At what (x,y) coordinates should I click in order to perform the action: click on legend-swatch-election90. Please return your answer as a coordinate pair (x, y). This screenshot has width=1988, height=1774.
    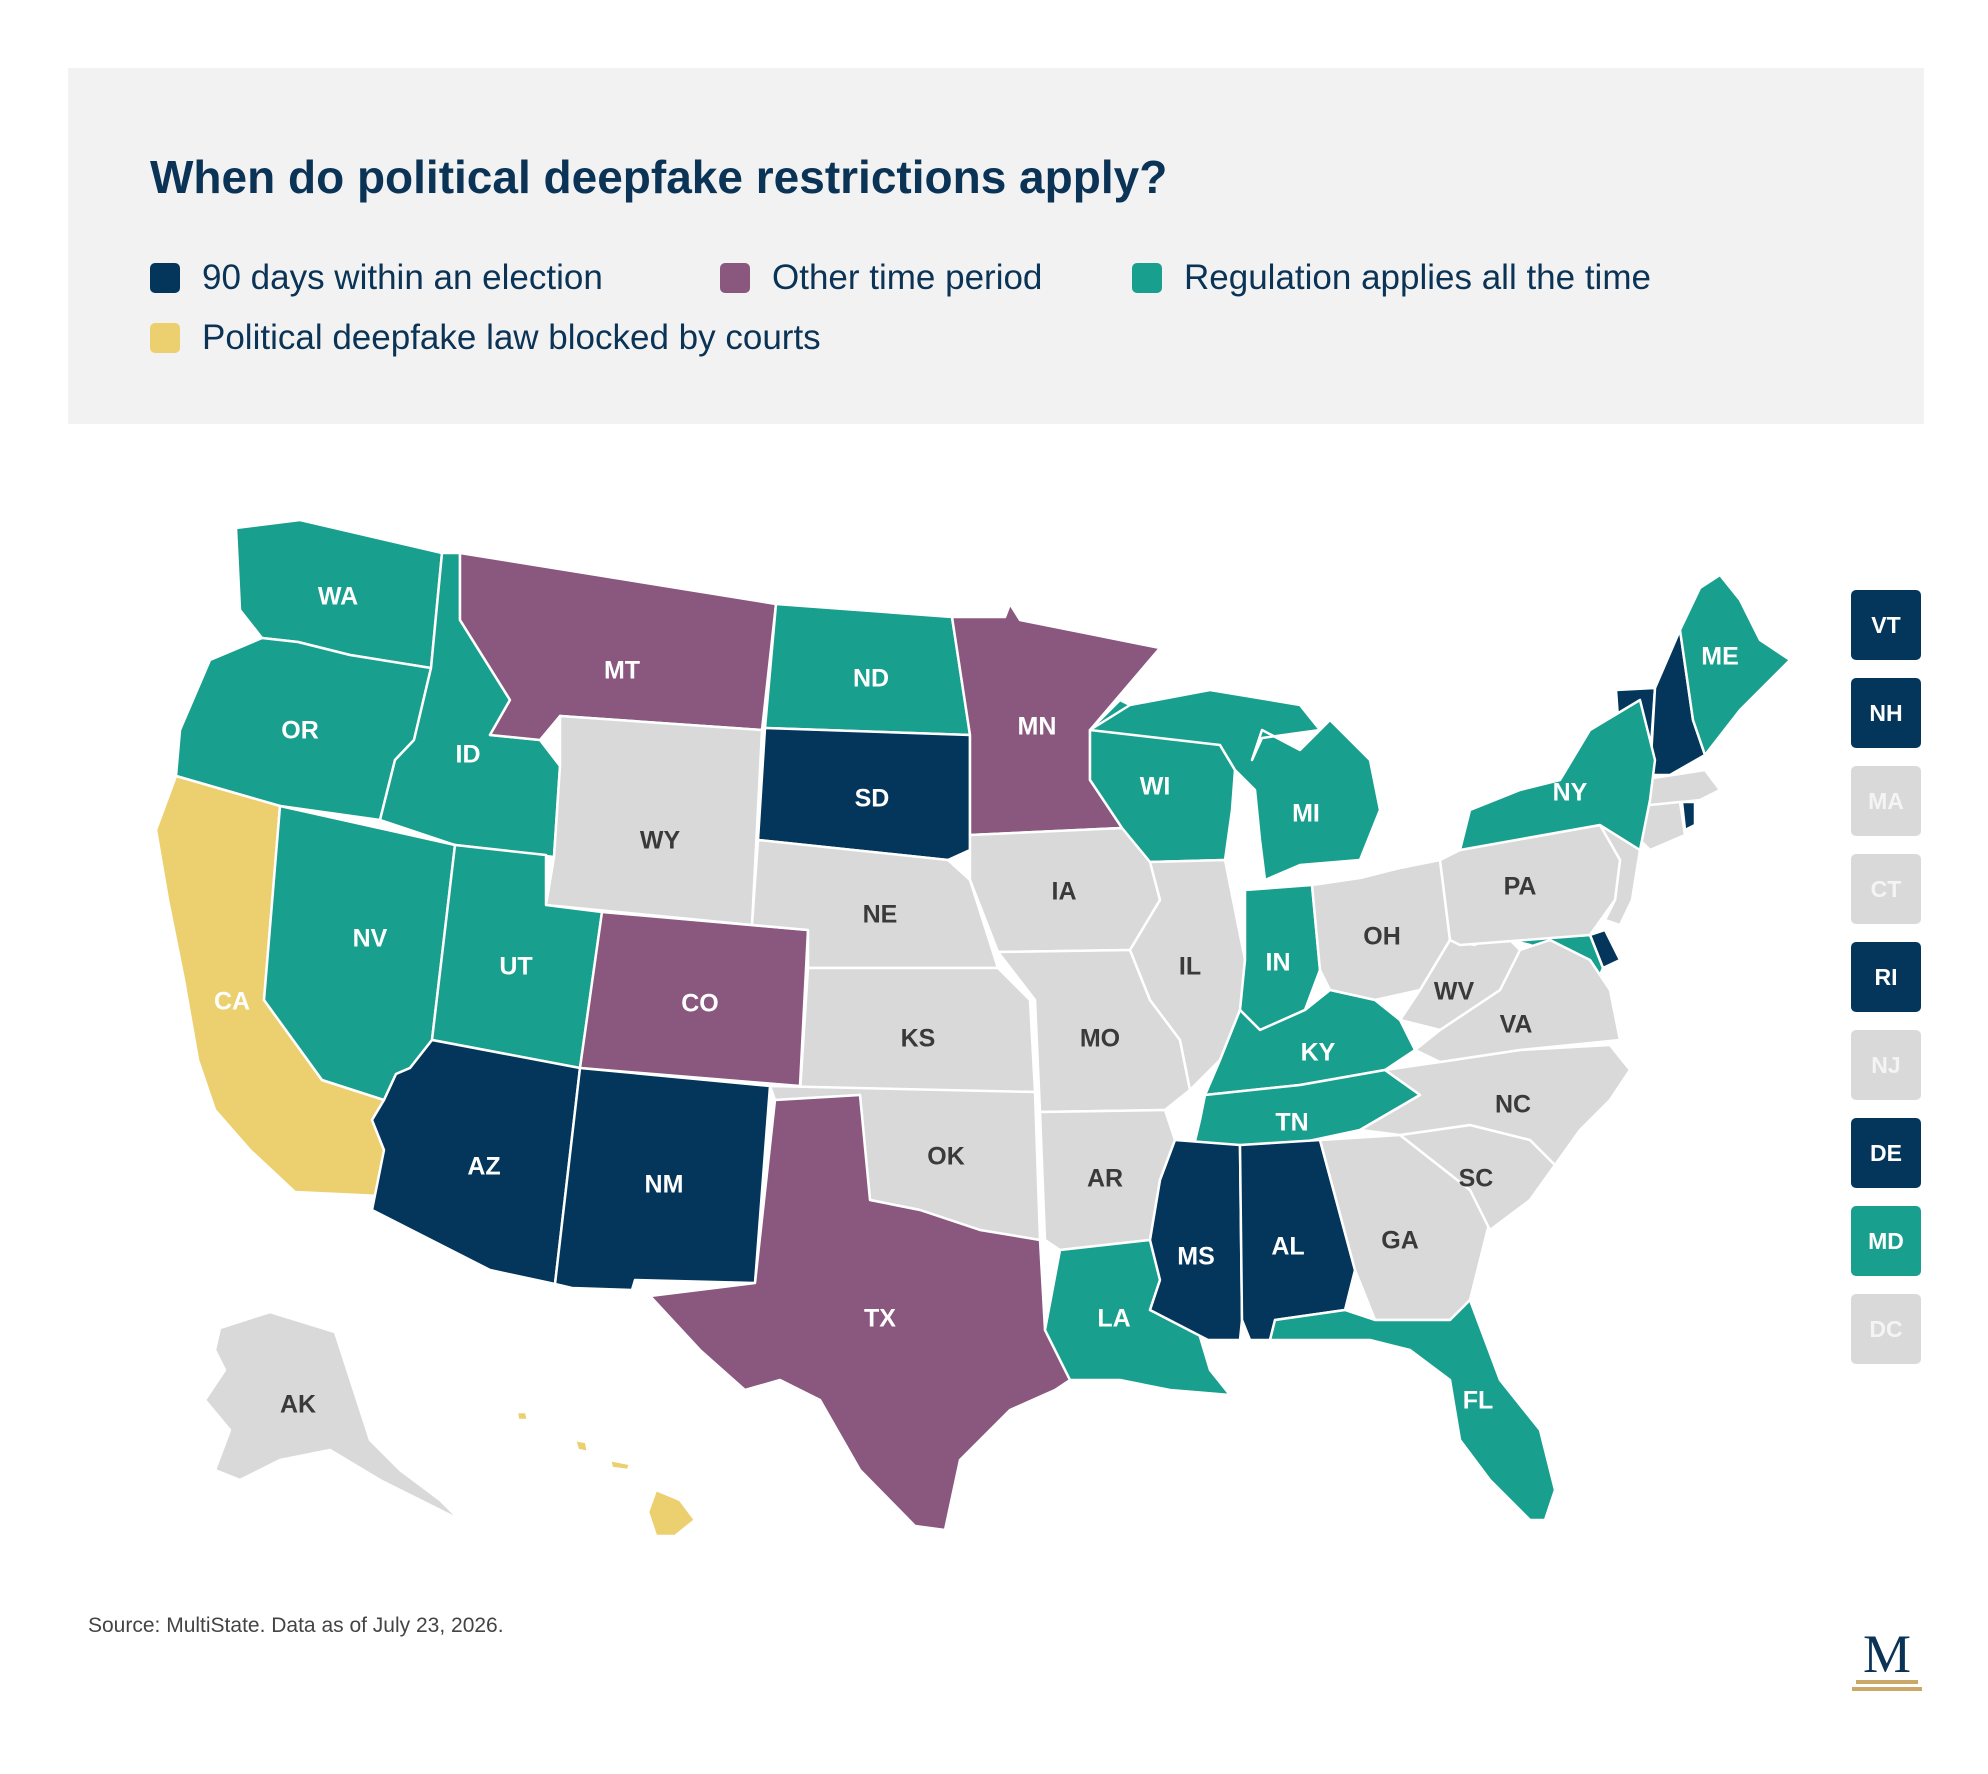
    Looking at the image, I should click on (165, 278).